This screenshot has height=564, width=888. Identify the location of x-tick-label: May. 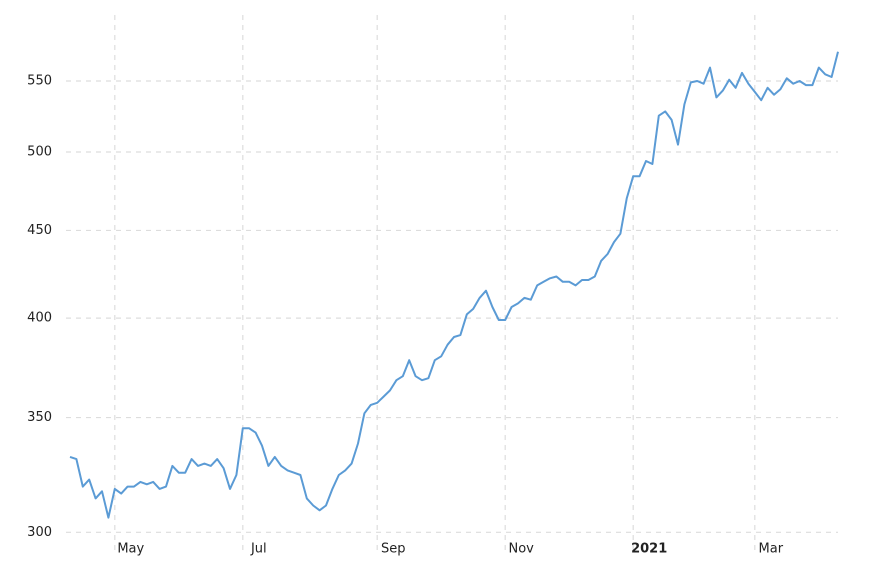
(130, 549).